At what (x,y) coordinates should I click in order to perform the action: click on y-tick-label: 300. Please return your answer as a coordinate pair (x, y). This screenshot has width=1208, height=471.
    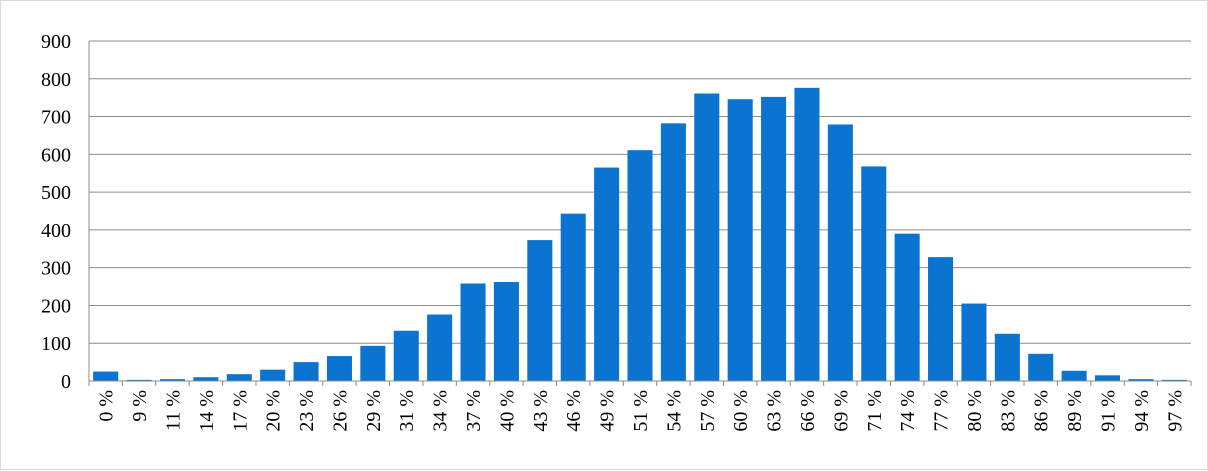
    Looking at the image, I should click on (56, 269).